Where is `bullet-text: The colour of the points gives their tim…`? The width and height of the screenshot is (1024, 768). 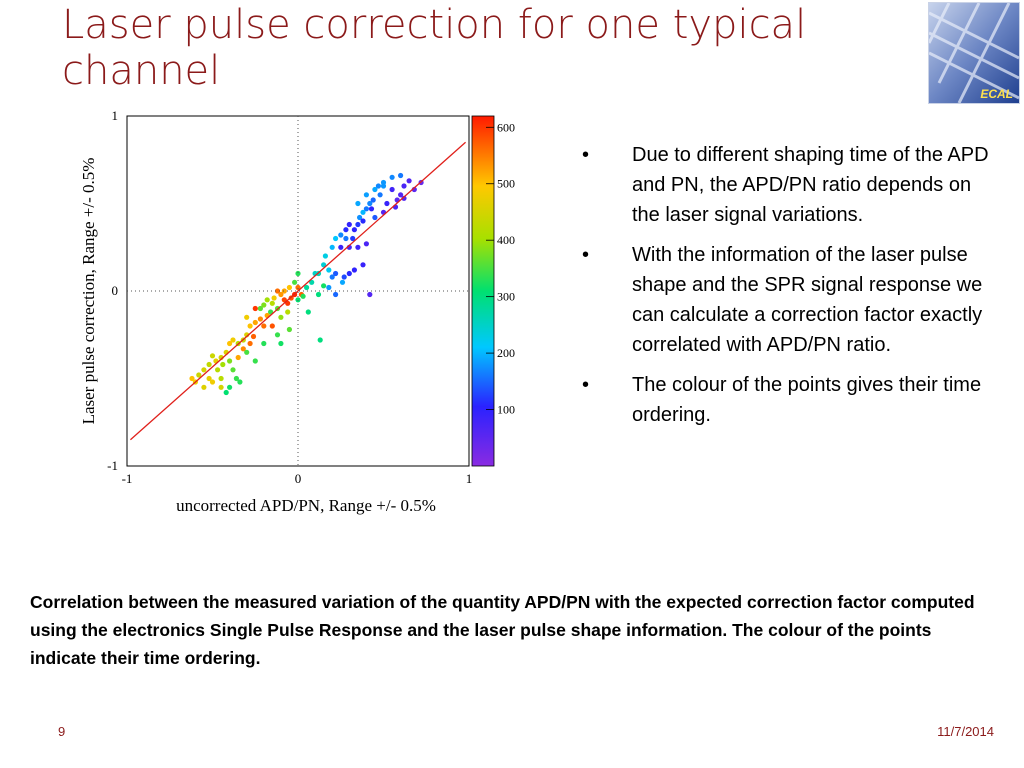 bullet-text: The colour of the points gives their tim… is located at coordinates (807, 400).